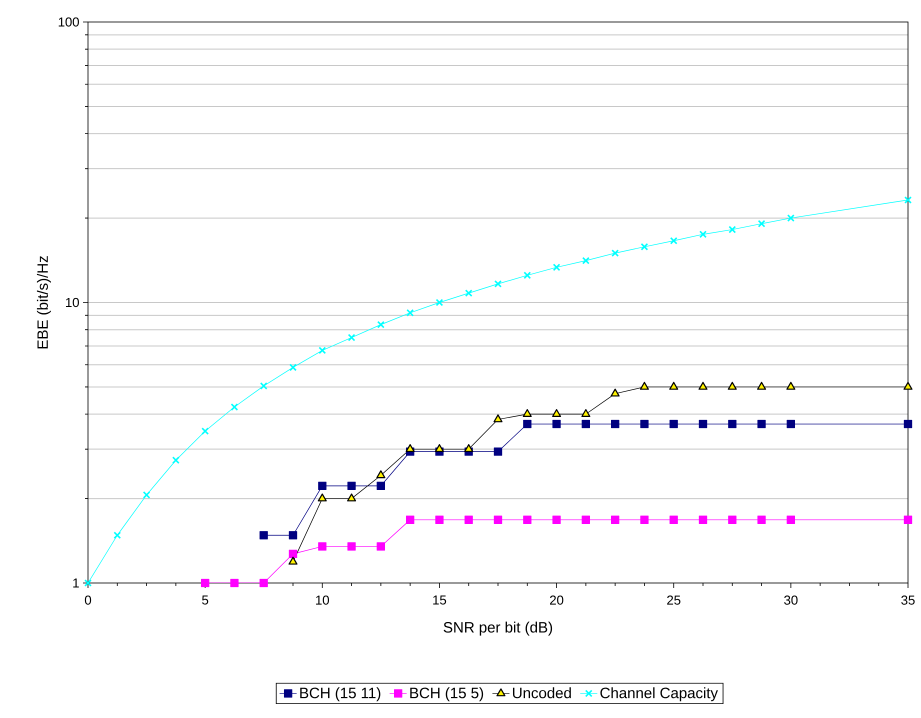 The width and height of the screenshot is (921, 718). Describe the element at coordinates (908, 600) in the screenshot. I see `x-tick-label: 35` at that location.